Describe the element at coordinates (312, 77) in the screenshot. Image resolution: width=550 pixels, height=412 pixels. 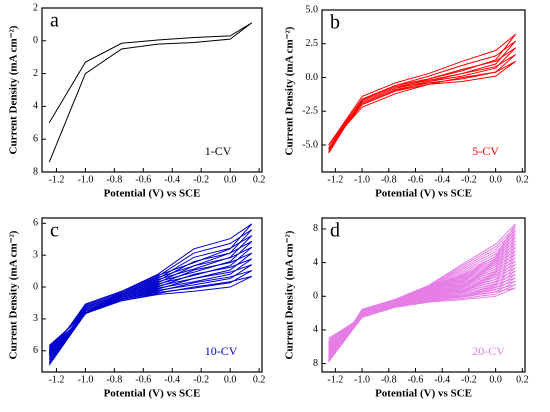
I see `y-tick-label: 0.0` at that location.